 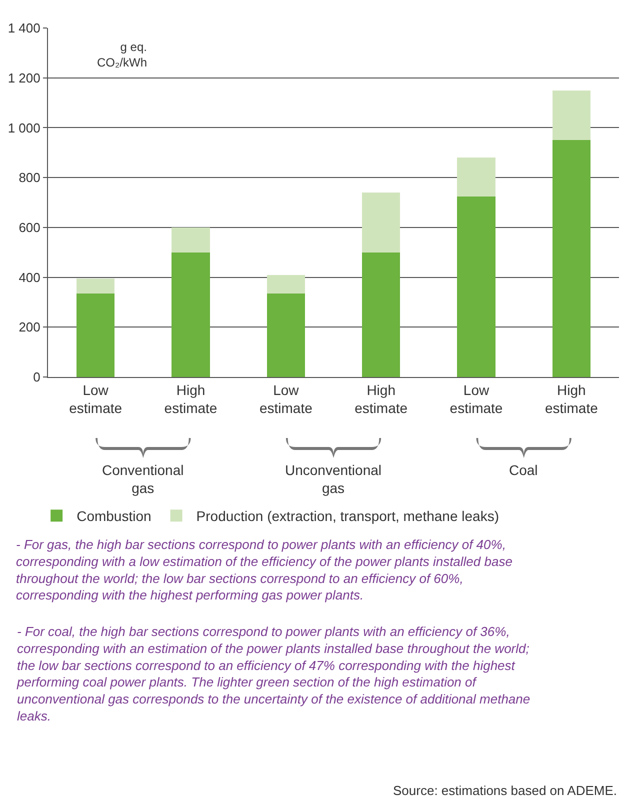 What do you see at coordinates (24, 128) in the screenshot?
I see `y-tick-label: 1 000` at bounding box center [24, 128].